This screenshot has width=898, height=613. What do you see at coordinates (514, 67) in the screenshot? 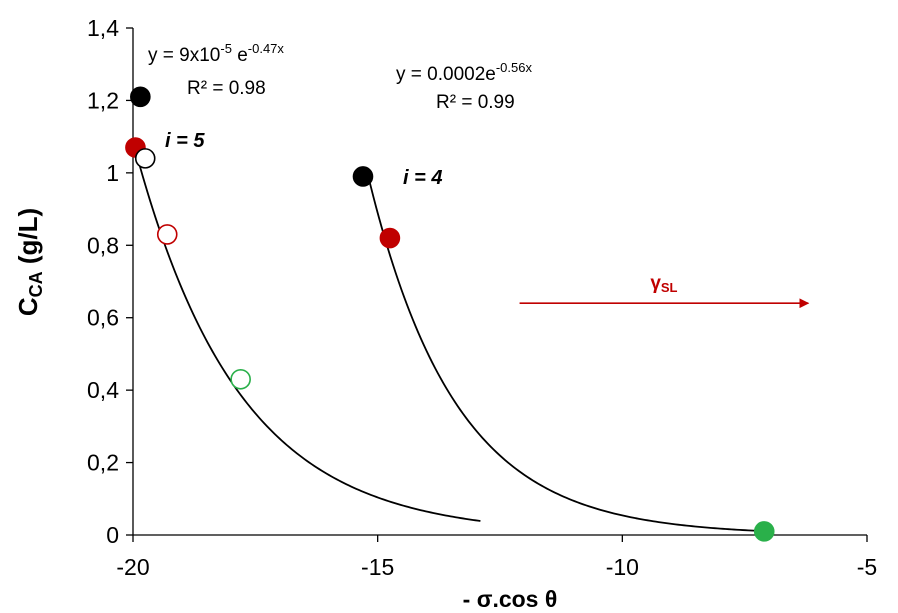
I see `fit-2-equation-exponent: -0.56x` at bounding box center [514, 67].